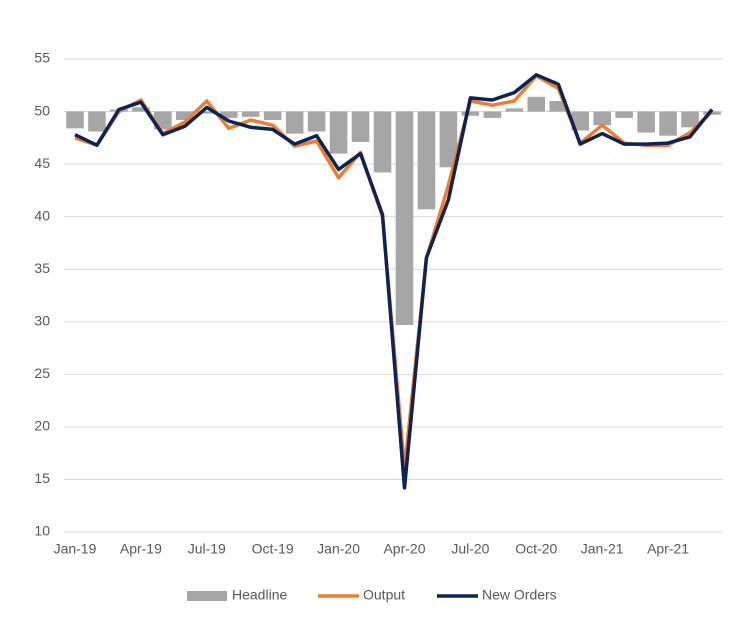 This screenshot has width=750, height=623. I want to click on x-tick-label: Apr-20, so click(404, 549).